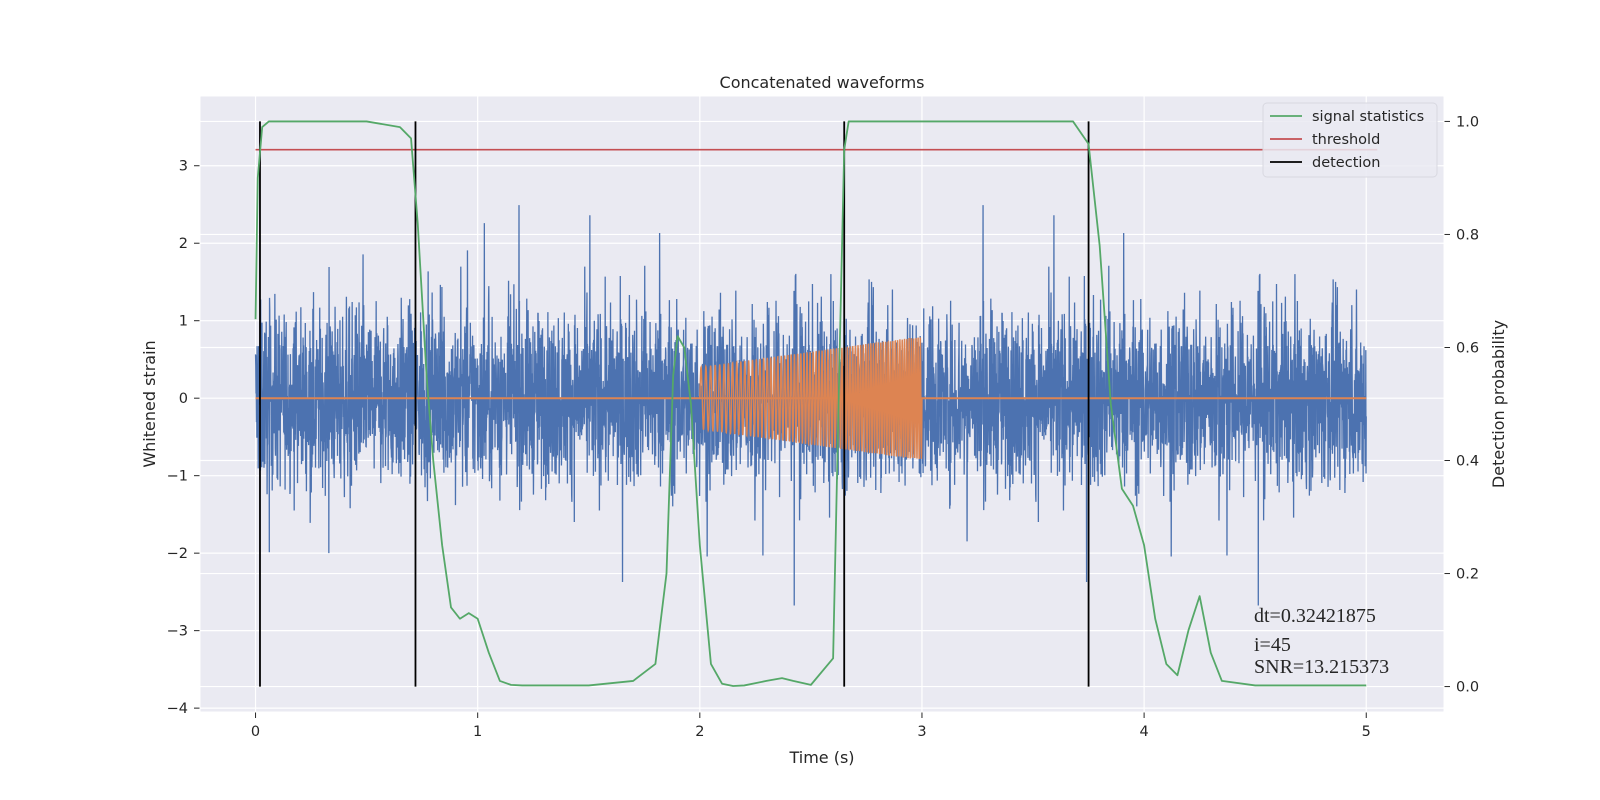  I want to click on injected-chirp, so click(811, 398).